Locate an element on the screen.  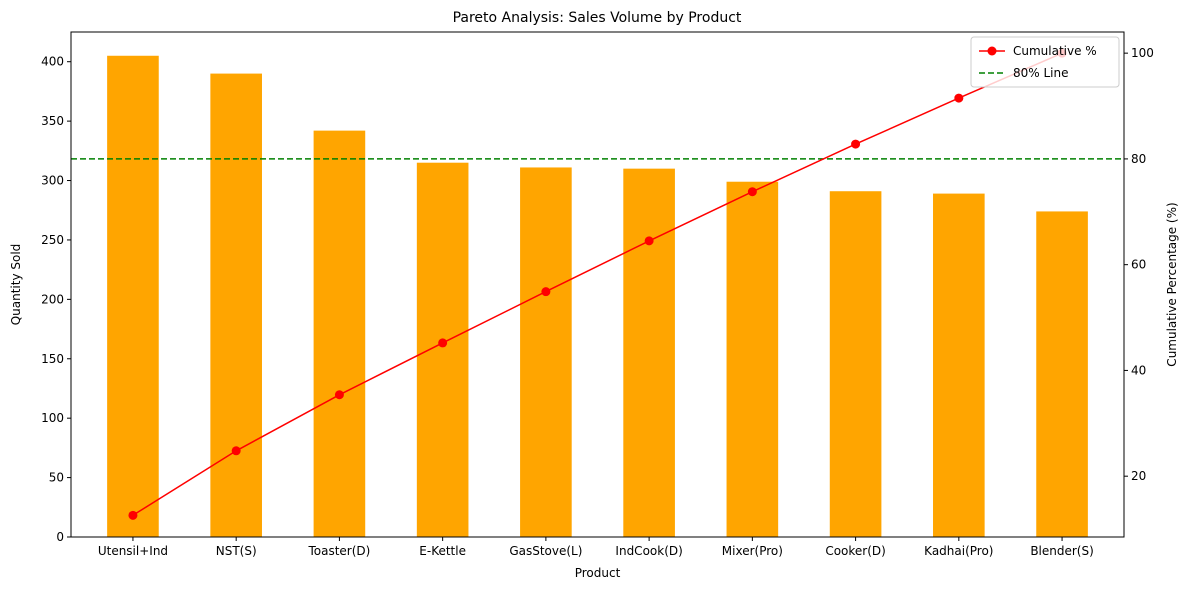
x-tick-label-3: E-Kettle is located at coordinates (442, 551).